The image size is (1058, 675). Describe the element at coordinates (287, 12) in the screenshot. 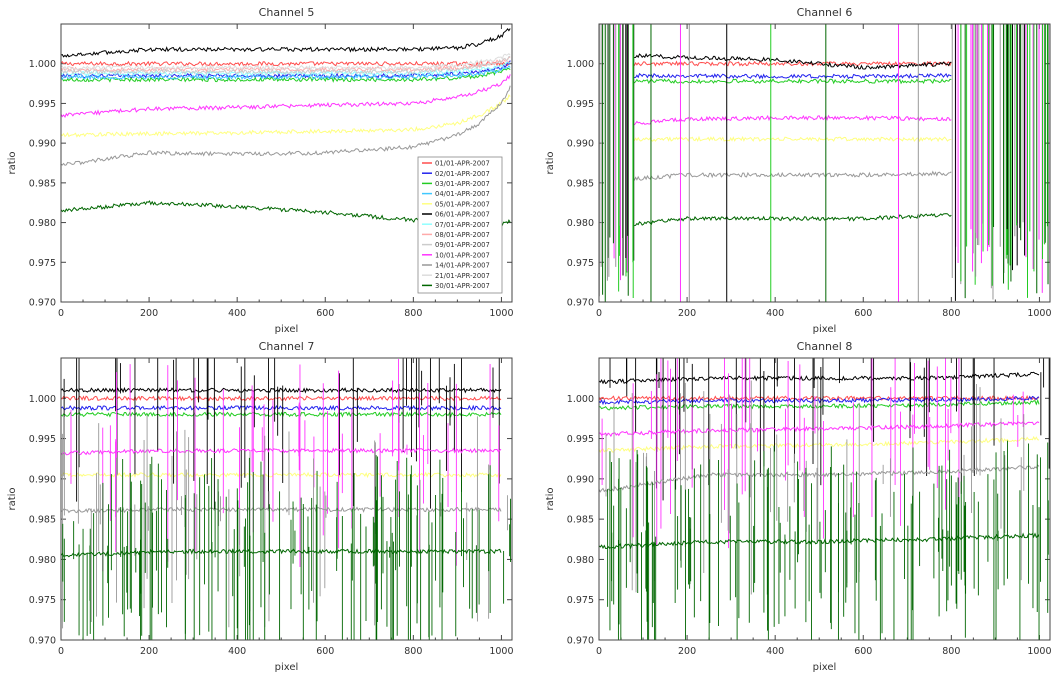

I see `chart-title: Channel 5` at that location.